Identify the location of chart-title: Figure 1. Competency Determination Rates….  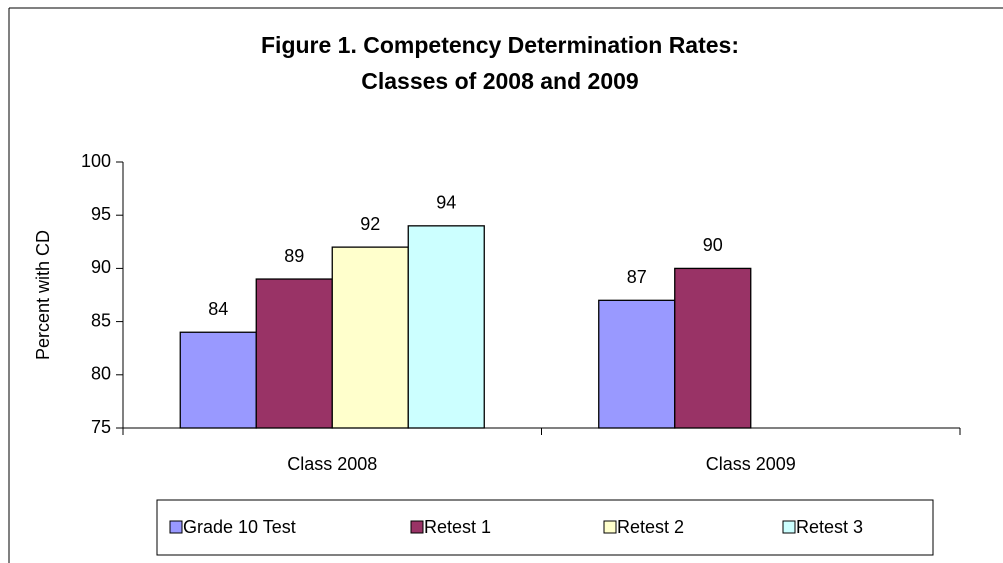
(500, 45).